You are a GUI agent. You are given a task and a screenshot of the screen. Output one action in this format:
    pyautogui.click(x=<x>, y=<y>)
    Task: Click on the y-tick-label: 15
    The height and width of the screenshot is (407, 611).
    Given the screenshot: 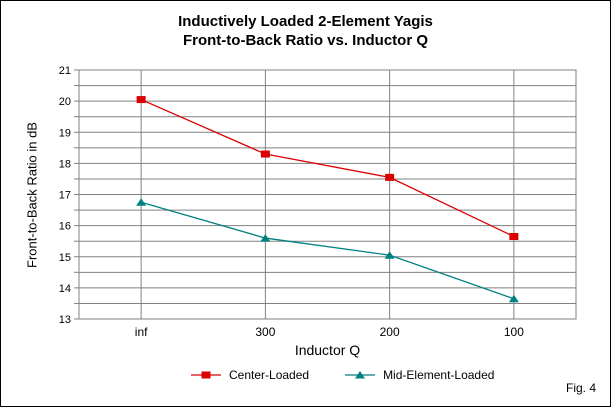 What is the action you would take?
    pyautogui.click(x=65, y=258)
    